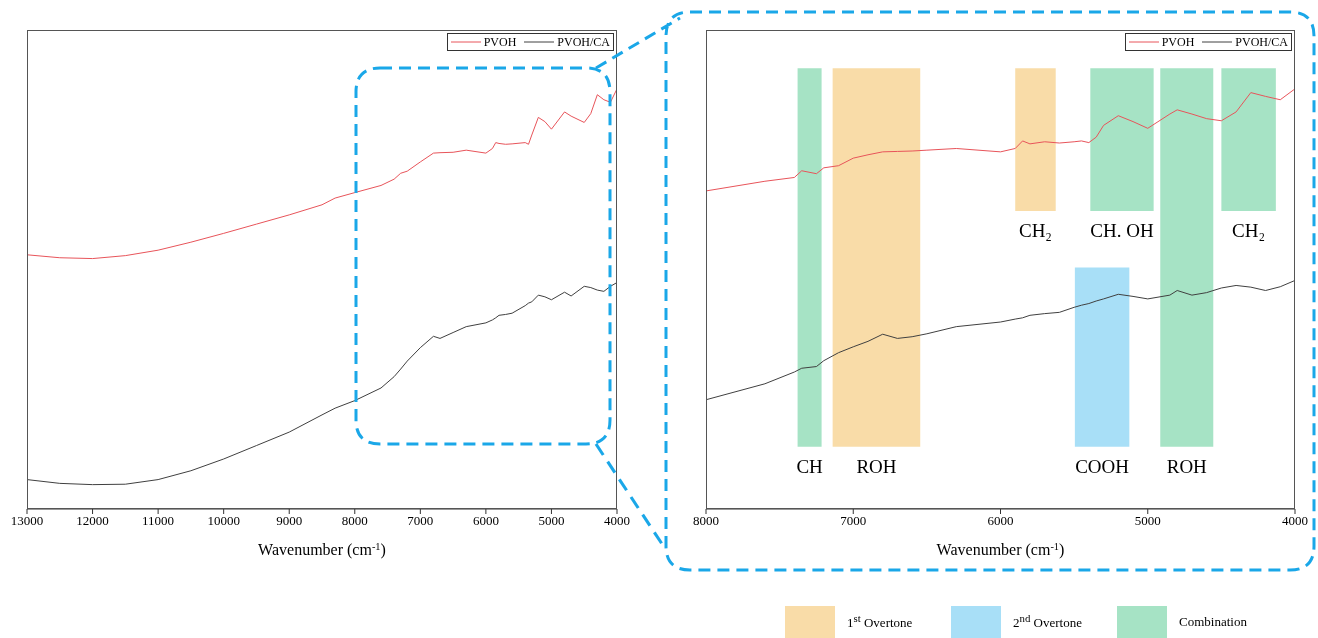  I want to click on band-label: COOH, so click(1102, 466).